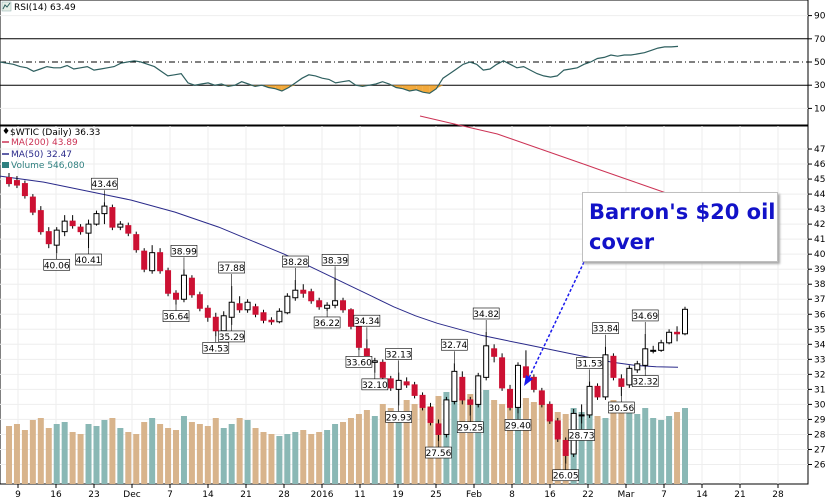  Describe the element at coordinates (664, 495) in the screenshot. I see `x-tick-label: 7` at that location.